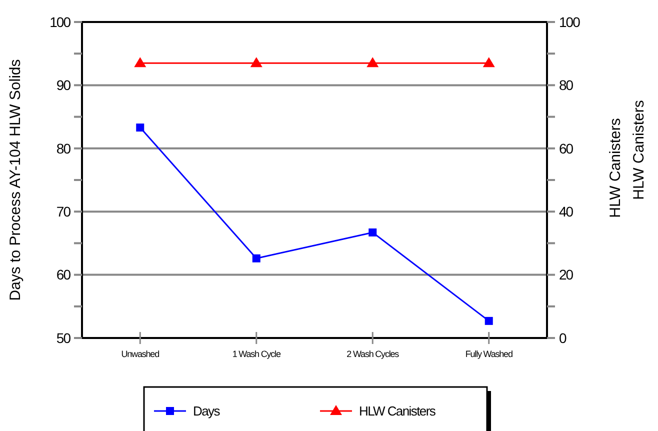 This screenshot has width=658, height=431. What do you see at coordinates (639, 150) in the screenshot?
I see `text: HLW Canisters` at bounding box center [639, 150].